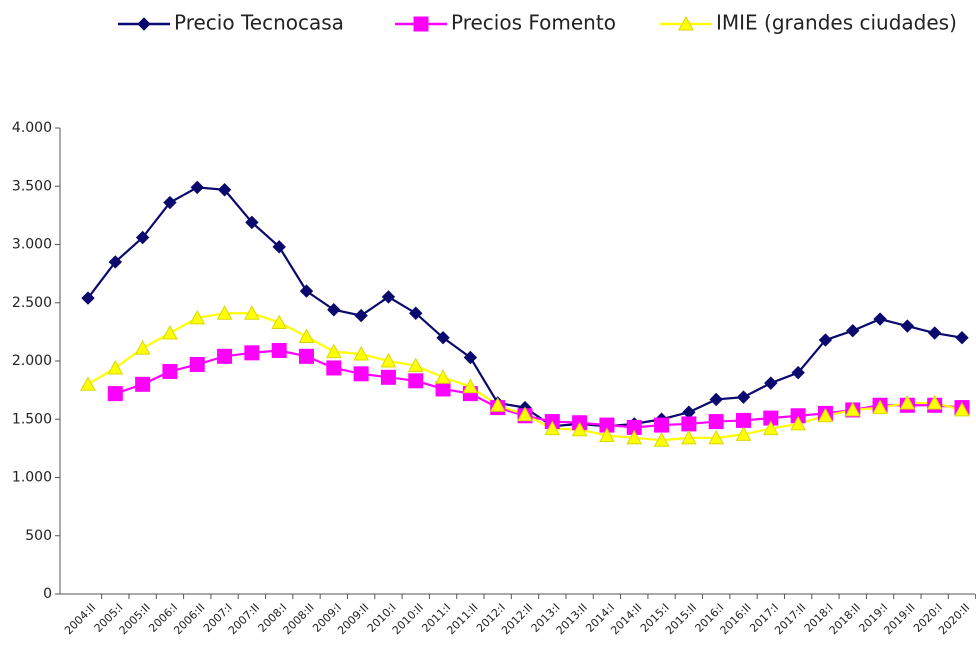 The height and width of the screenshot is (648, 976). Describe the element at coordinates (259, 23) in the screenshot. I see `legend-label: Precio Tecnocasa` at that location.